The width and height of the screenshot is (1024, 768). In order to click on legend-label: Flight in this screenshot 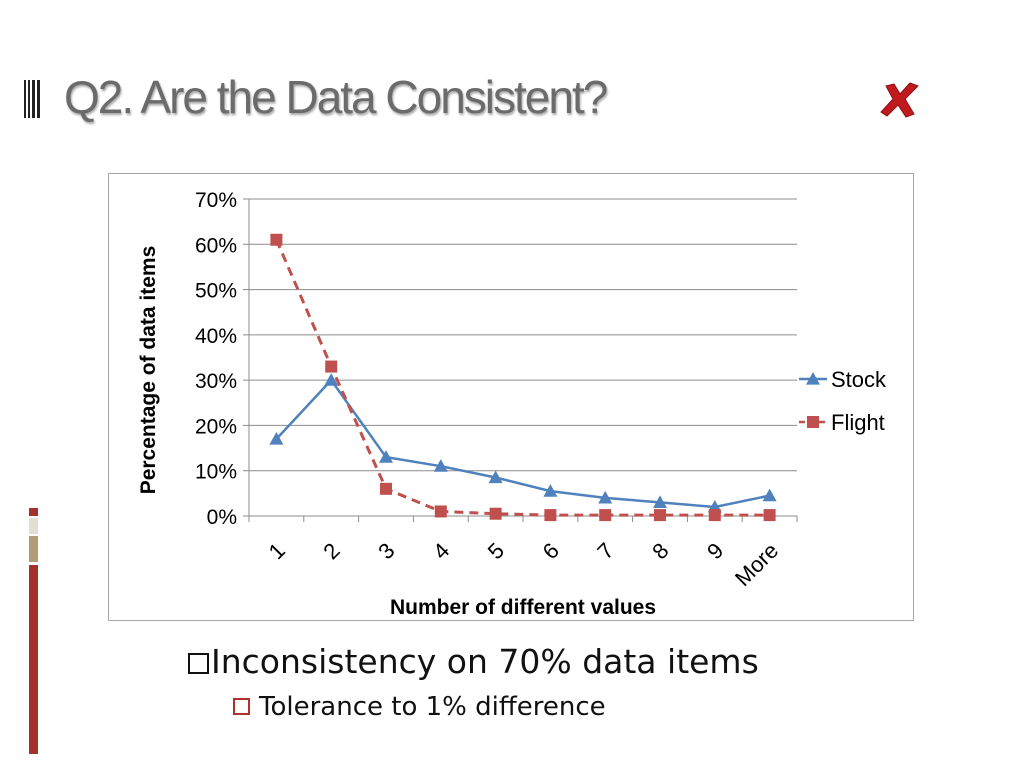, I will do `click(858, 422)`.